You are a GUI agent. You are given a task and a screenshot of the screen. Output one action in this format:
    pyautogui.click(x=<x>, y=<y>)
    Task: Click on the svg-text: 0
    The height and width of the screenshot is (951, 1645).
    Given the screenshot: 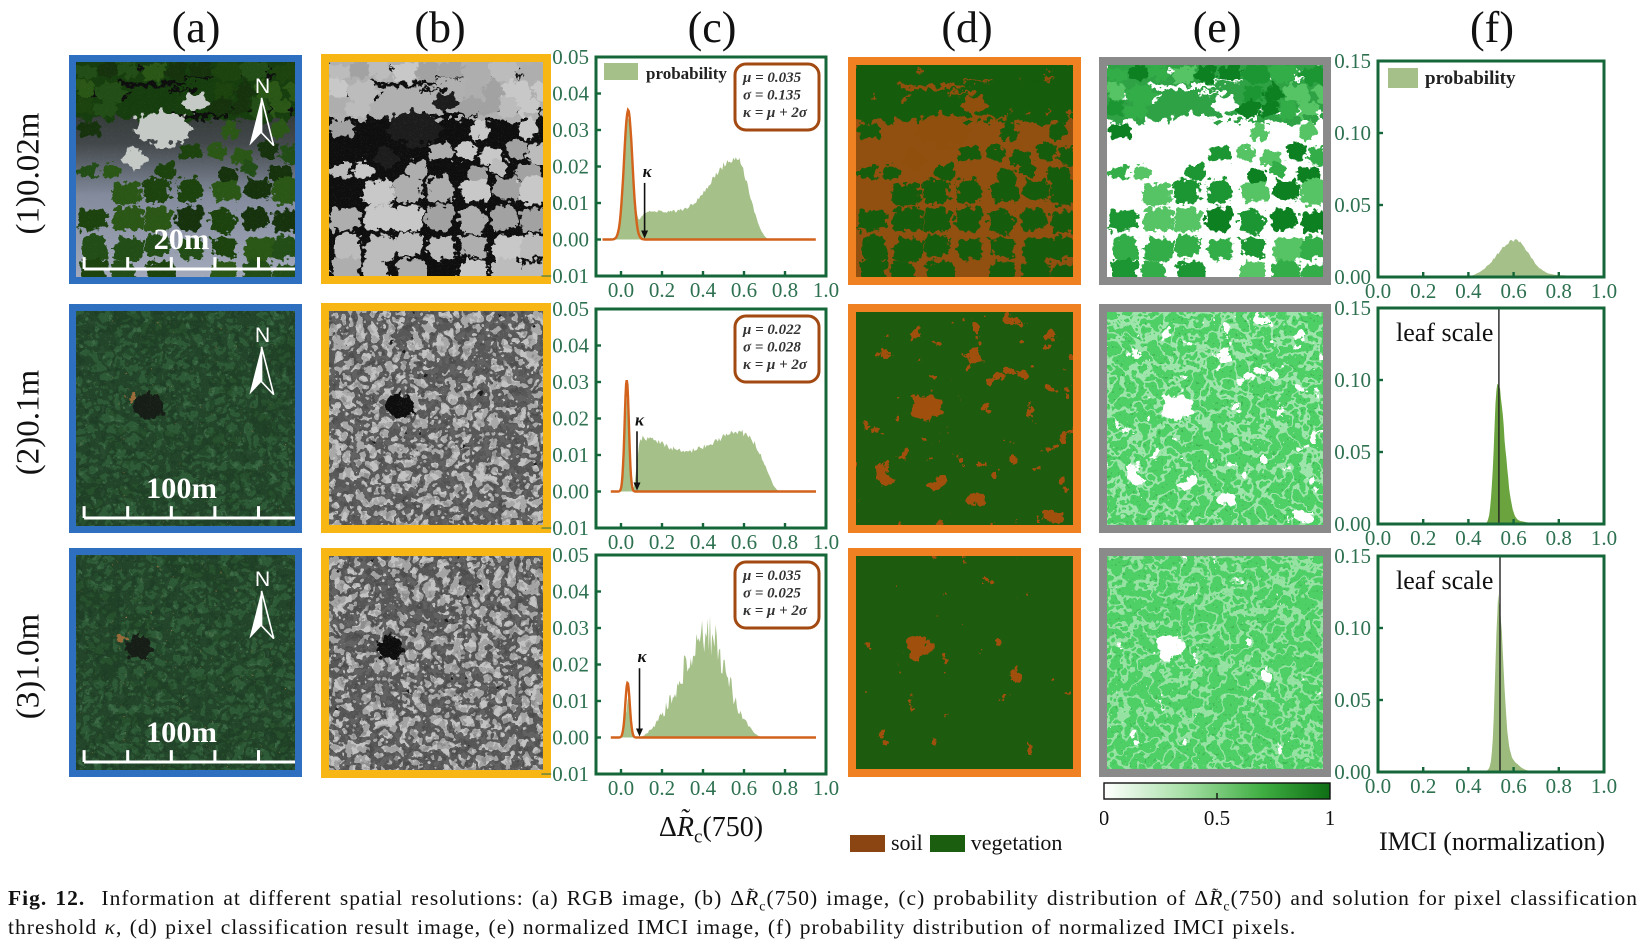 What is the action you would take?
    pyautogui.click(x=1104, y=817)
    